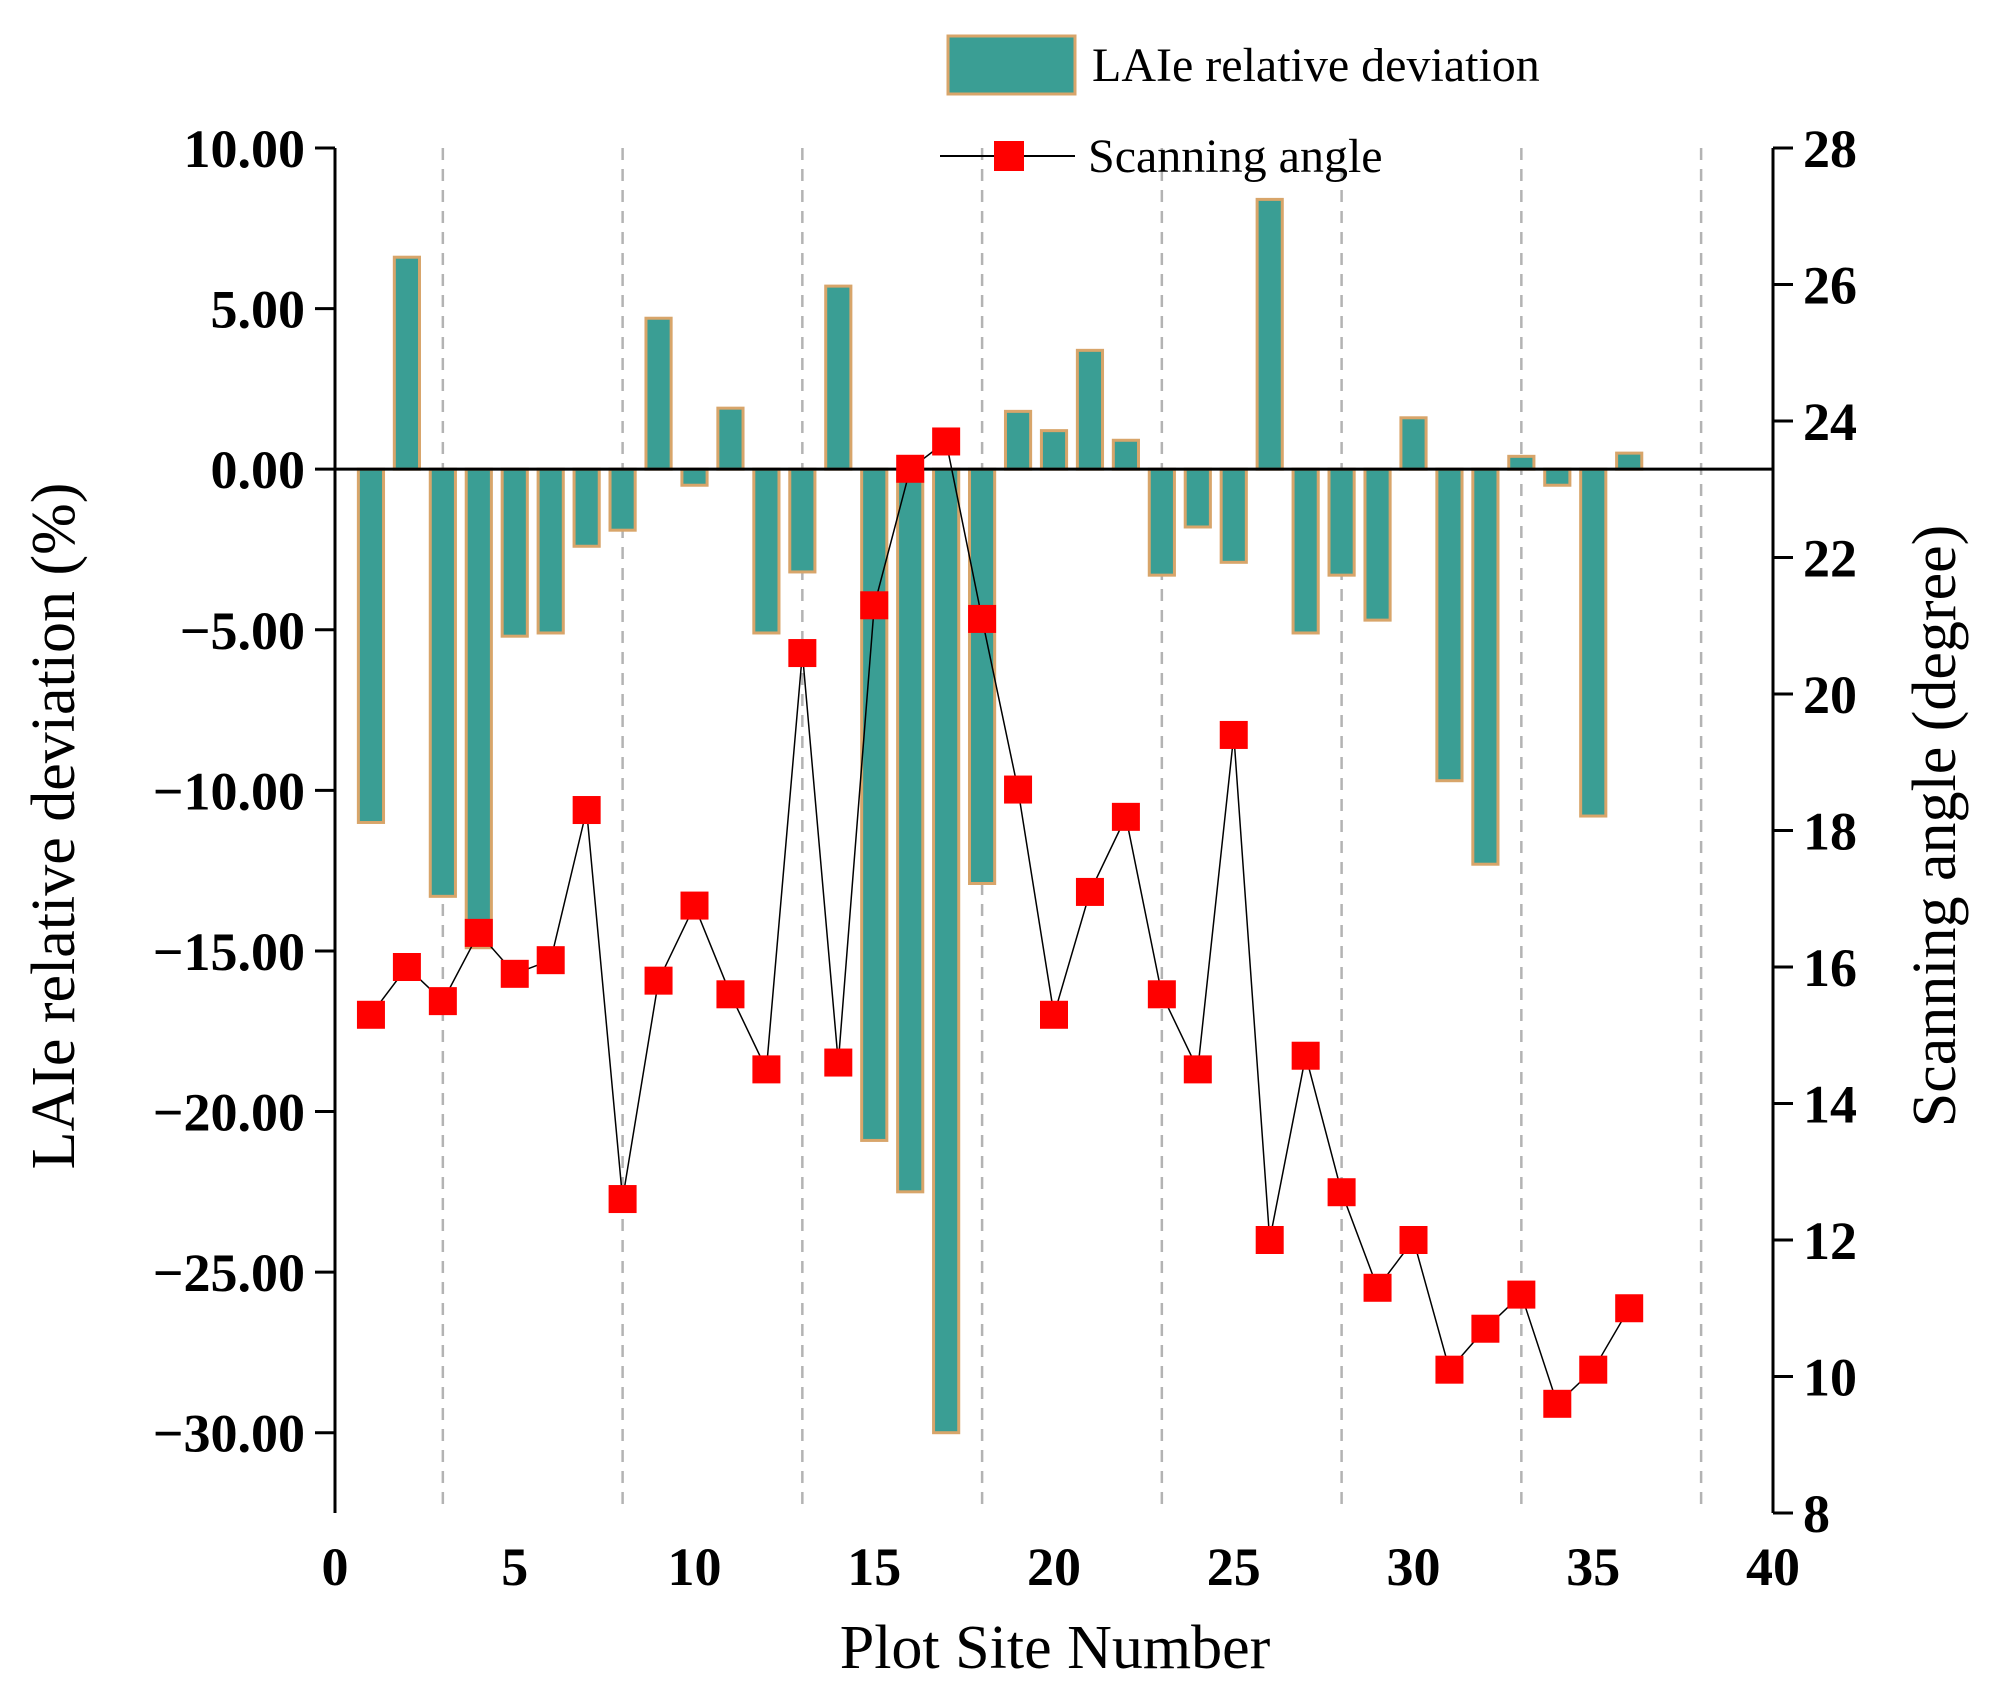  Describe the element at coordinates (1593, 1567) in the screenshot. I see `x-tick-label: 35` at that location.